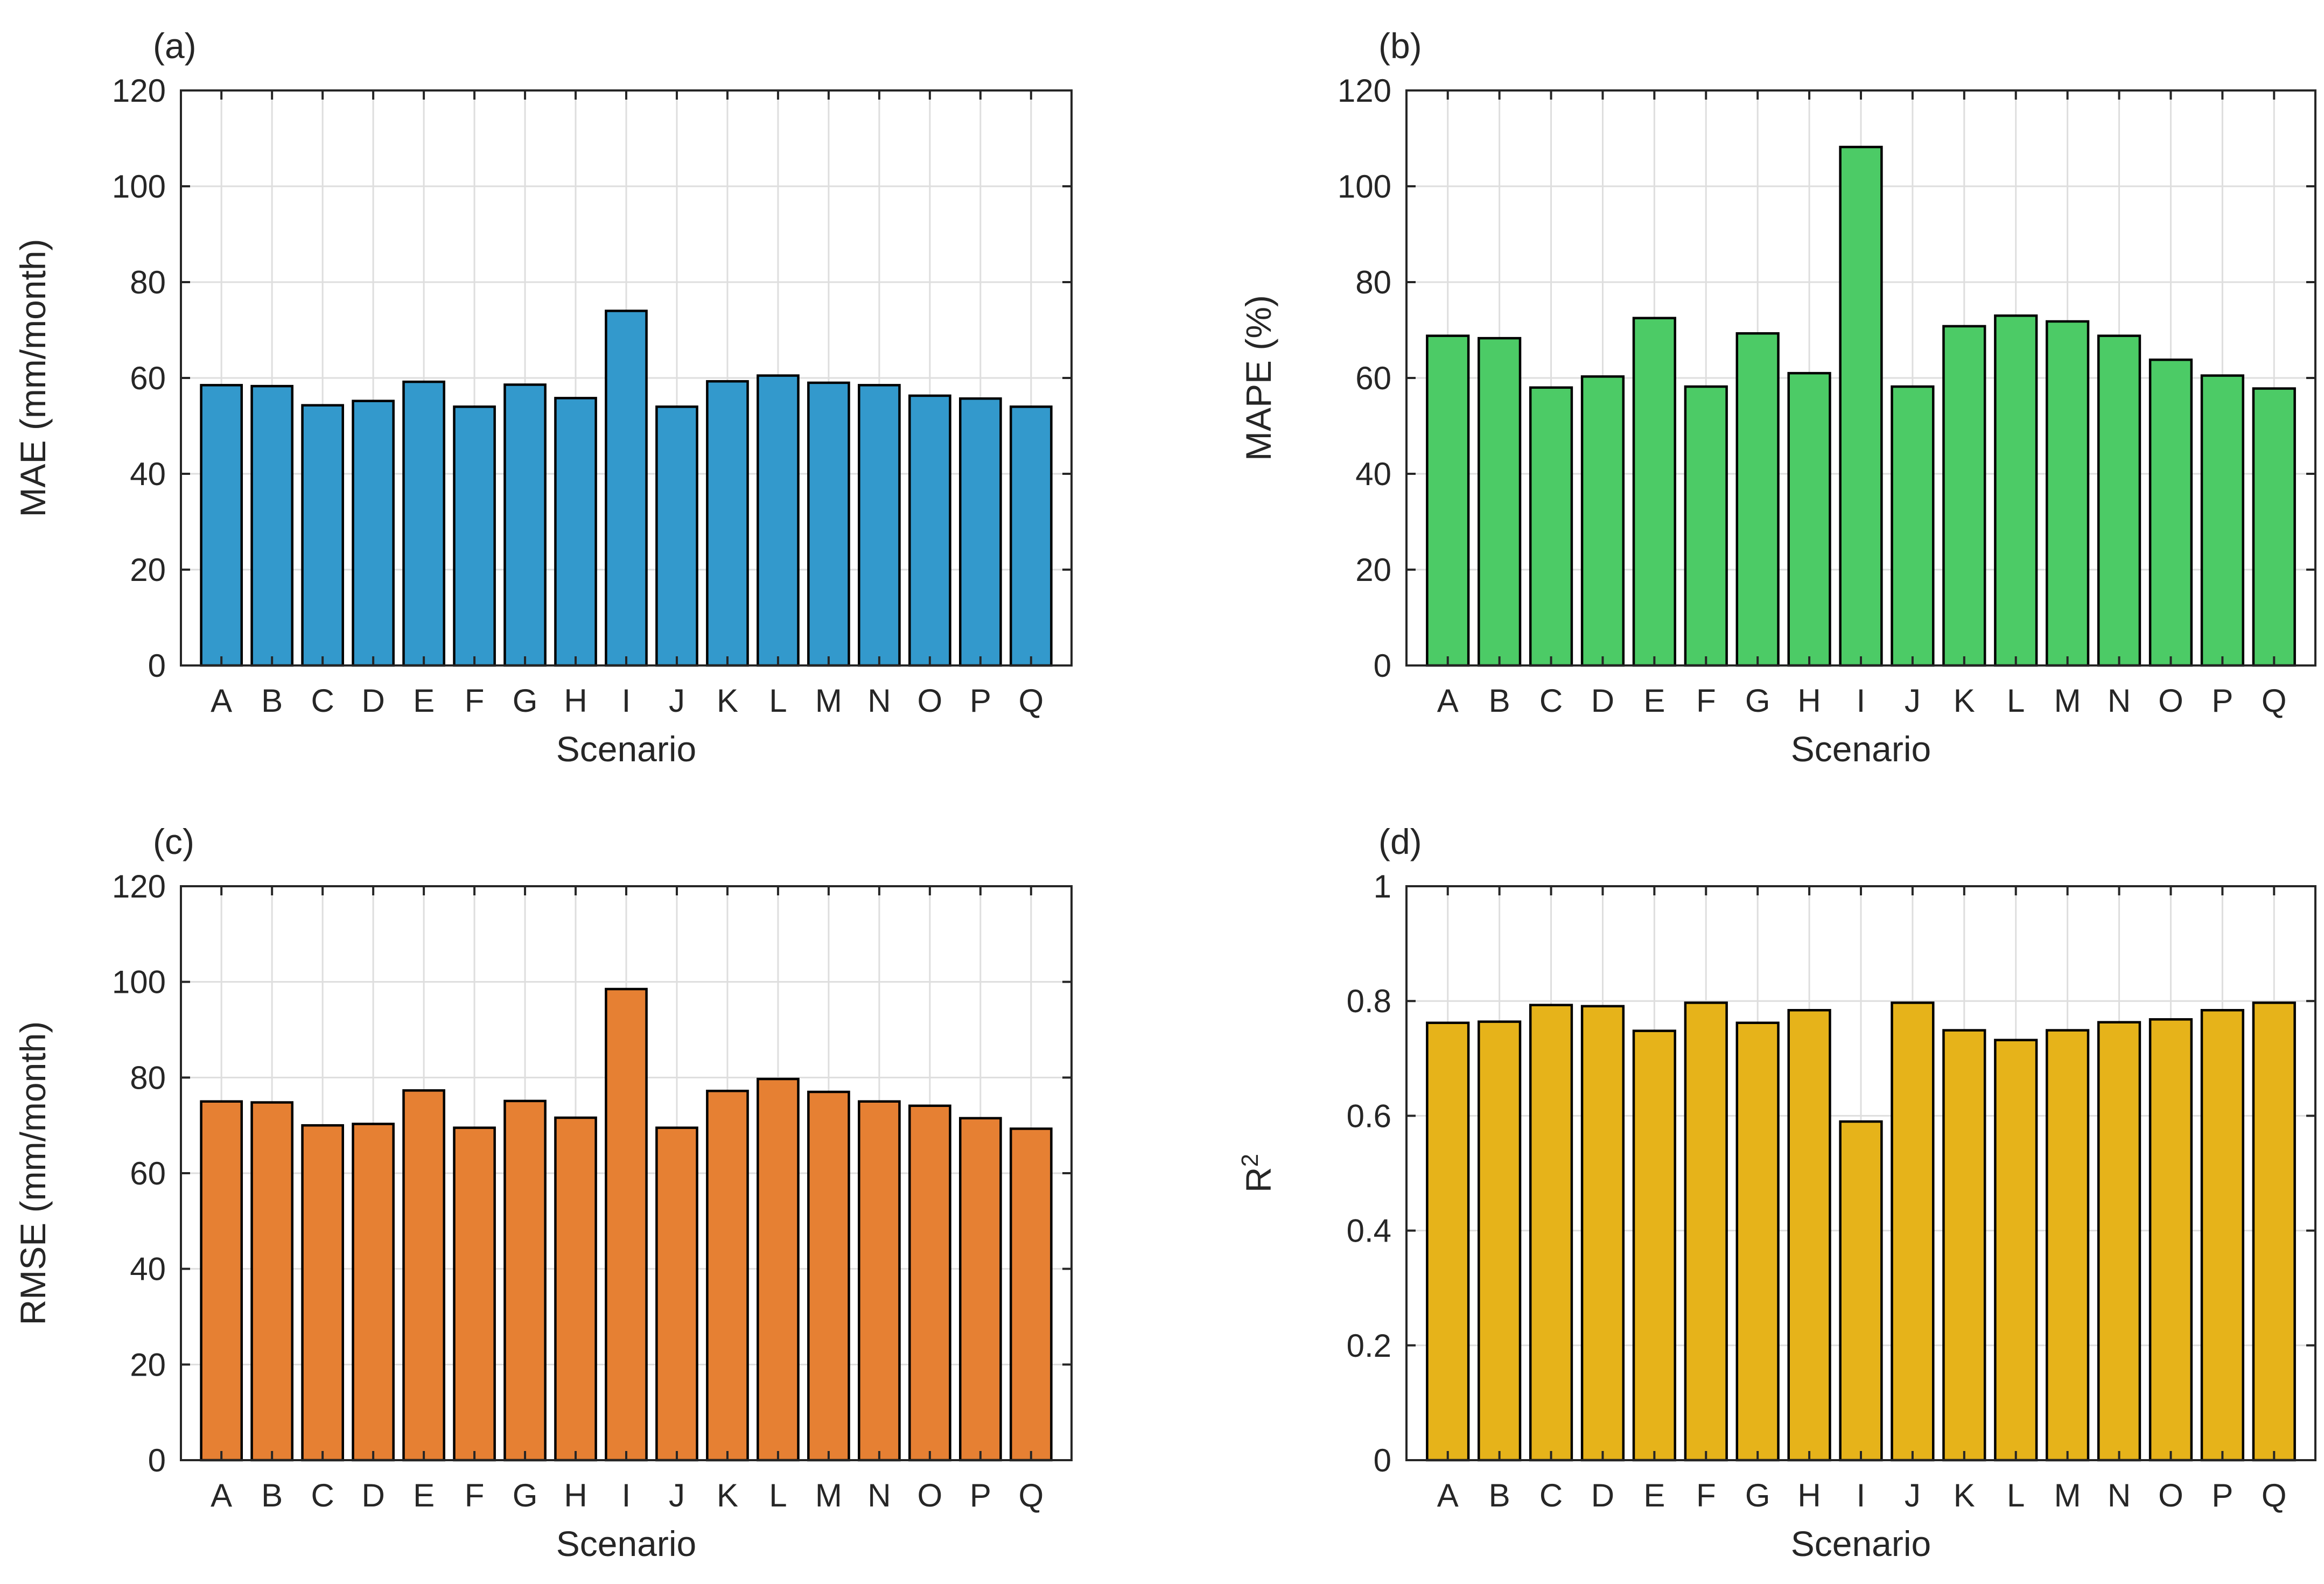 Image resolution: width=2324 pixels, height=1584 pixels. Describe the element at coordinates (575, 1289) in the screenshot. I see `bar-H` at that location.